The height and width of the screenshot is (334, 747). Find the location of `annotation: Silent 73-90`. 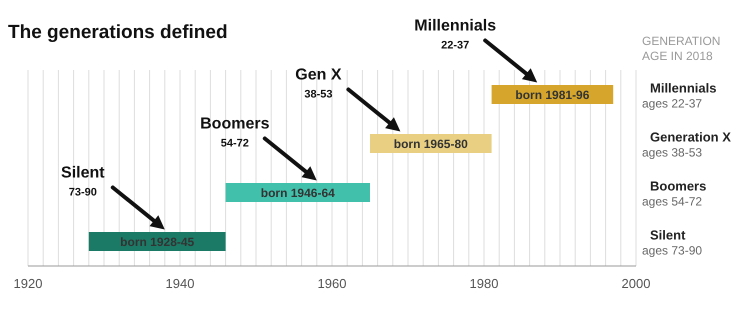

annotation: Silent 73-90 is located at coordinates (83, 181).